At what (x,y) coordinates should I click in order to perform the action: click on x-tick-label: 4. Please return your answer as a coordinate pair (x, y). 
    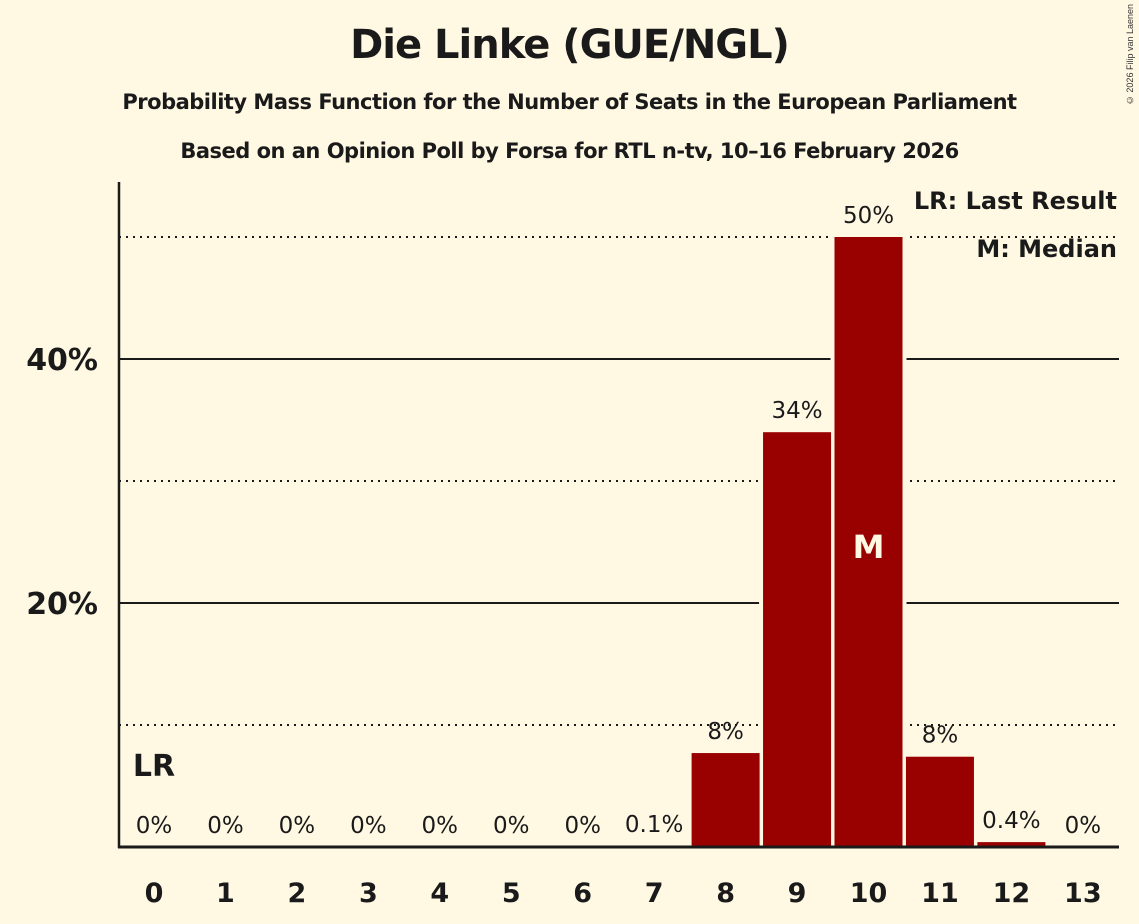
    Looking at the image, I should click on (439, 893).